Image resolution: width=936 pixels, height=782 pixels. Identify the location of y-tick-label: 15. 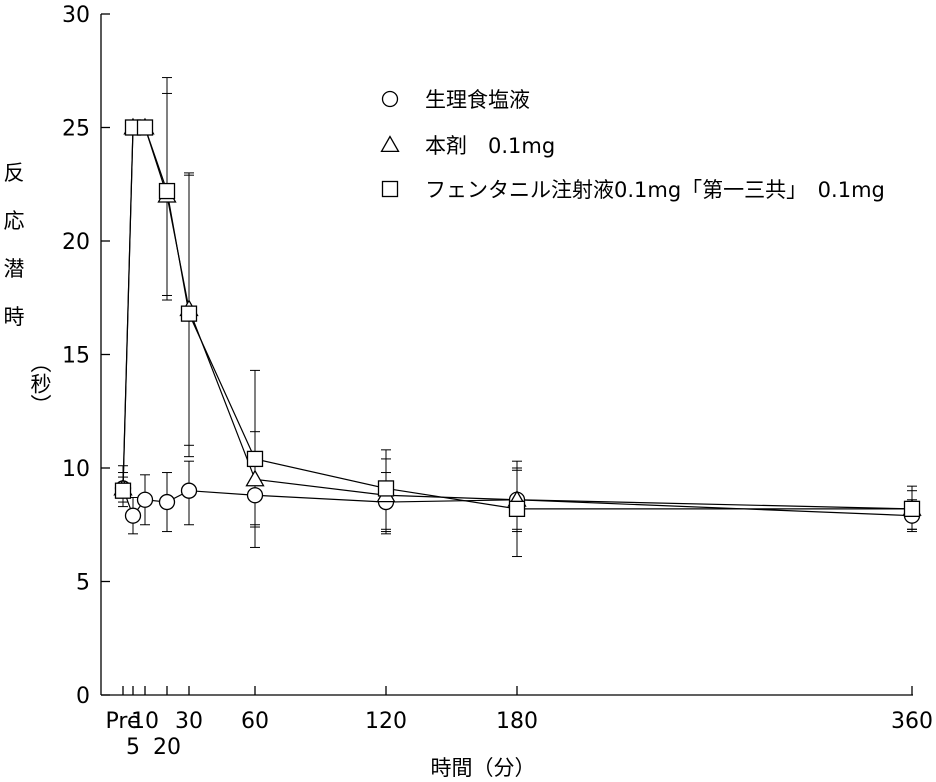
(76, 356).